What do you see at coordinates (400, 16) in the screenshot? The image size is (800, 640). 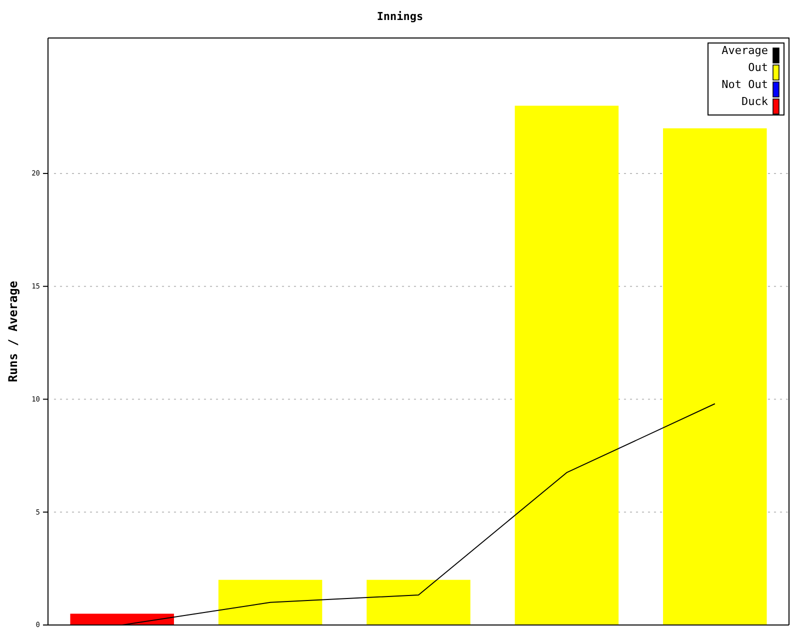 I see `chart-title: Innings` at bounding box center [400, 16].